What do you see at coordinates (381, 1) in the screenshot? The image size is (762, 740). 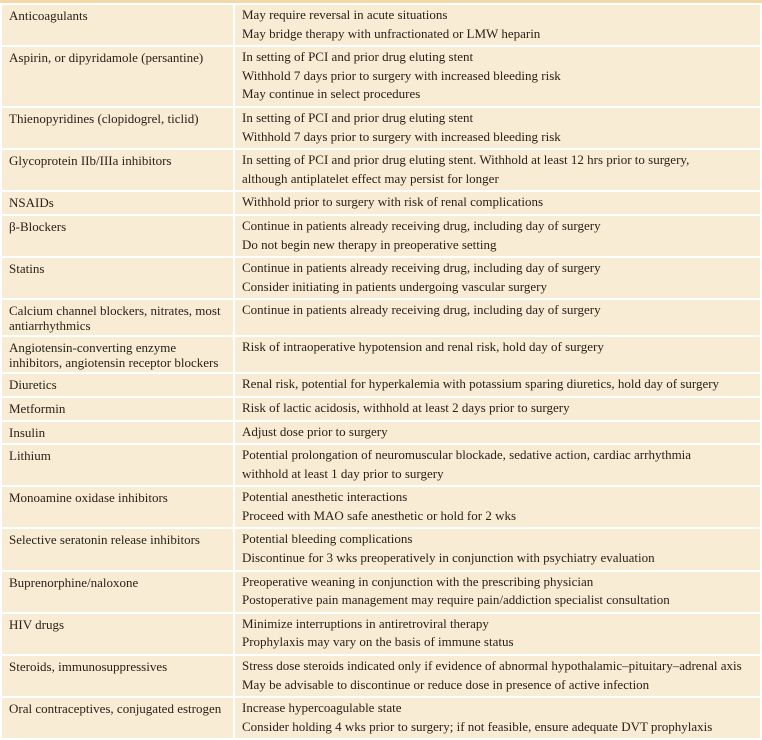 I see `table-top-rule` at bounding box center [381, 1].